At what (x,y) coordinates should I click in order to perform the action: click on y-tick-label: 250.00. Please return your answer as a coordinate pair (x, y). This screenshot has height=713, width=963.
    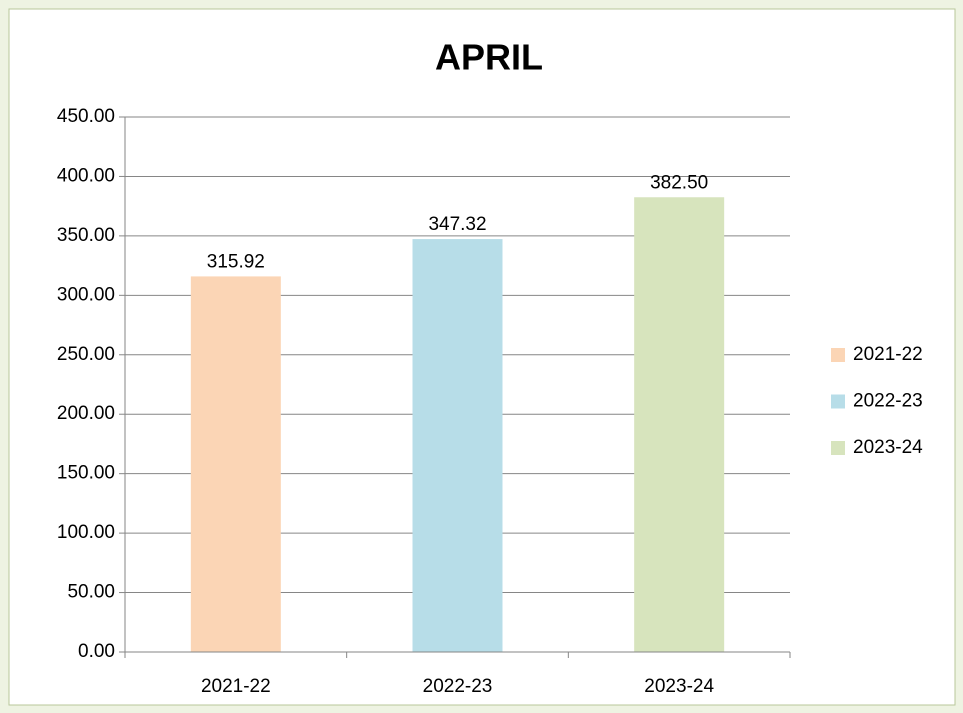
    Looking at the image, I should click on (86, 354).